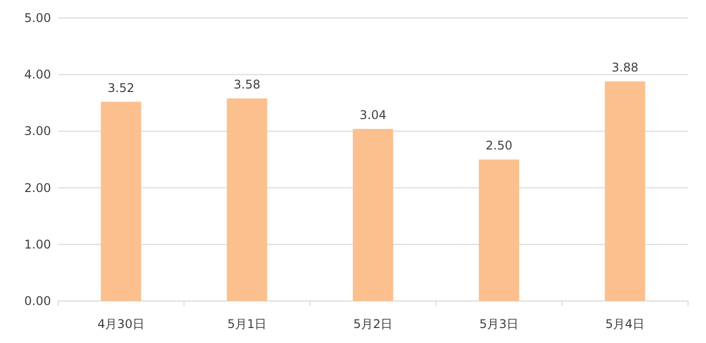 The width and height of the screenshot is (706, 343). I want to click on x-tick-label: 5月1日, so click(247, 324).